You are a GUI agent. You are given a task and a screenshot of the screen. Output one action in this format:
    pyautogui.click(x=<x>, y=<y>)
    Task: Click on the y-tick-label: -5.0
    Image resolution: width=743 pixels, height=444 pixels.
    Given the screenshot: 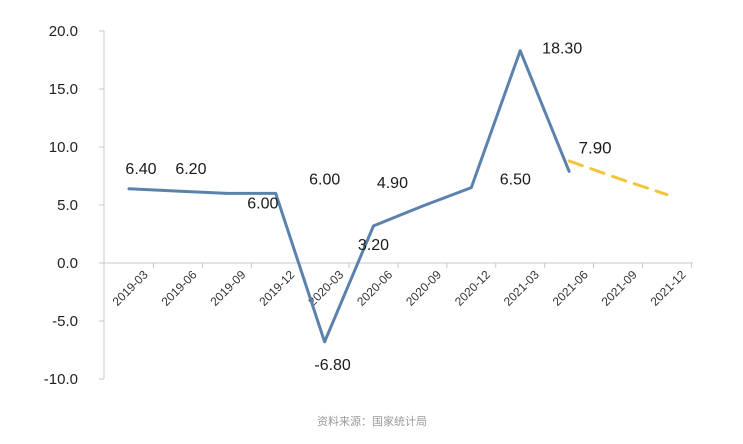 What is the action you would take?
    pyautogui.click(x=65, y=321)
    